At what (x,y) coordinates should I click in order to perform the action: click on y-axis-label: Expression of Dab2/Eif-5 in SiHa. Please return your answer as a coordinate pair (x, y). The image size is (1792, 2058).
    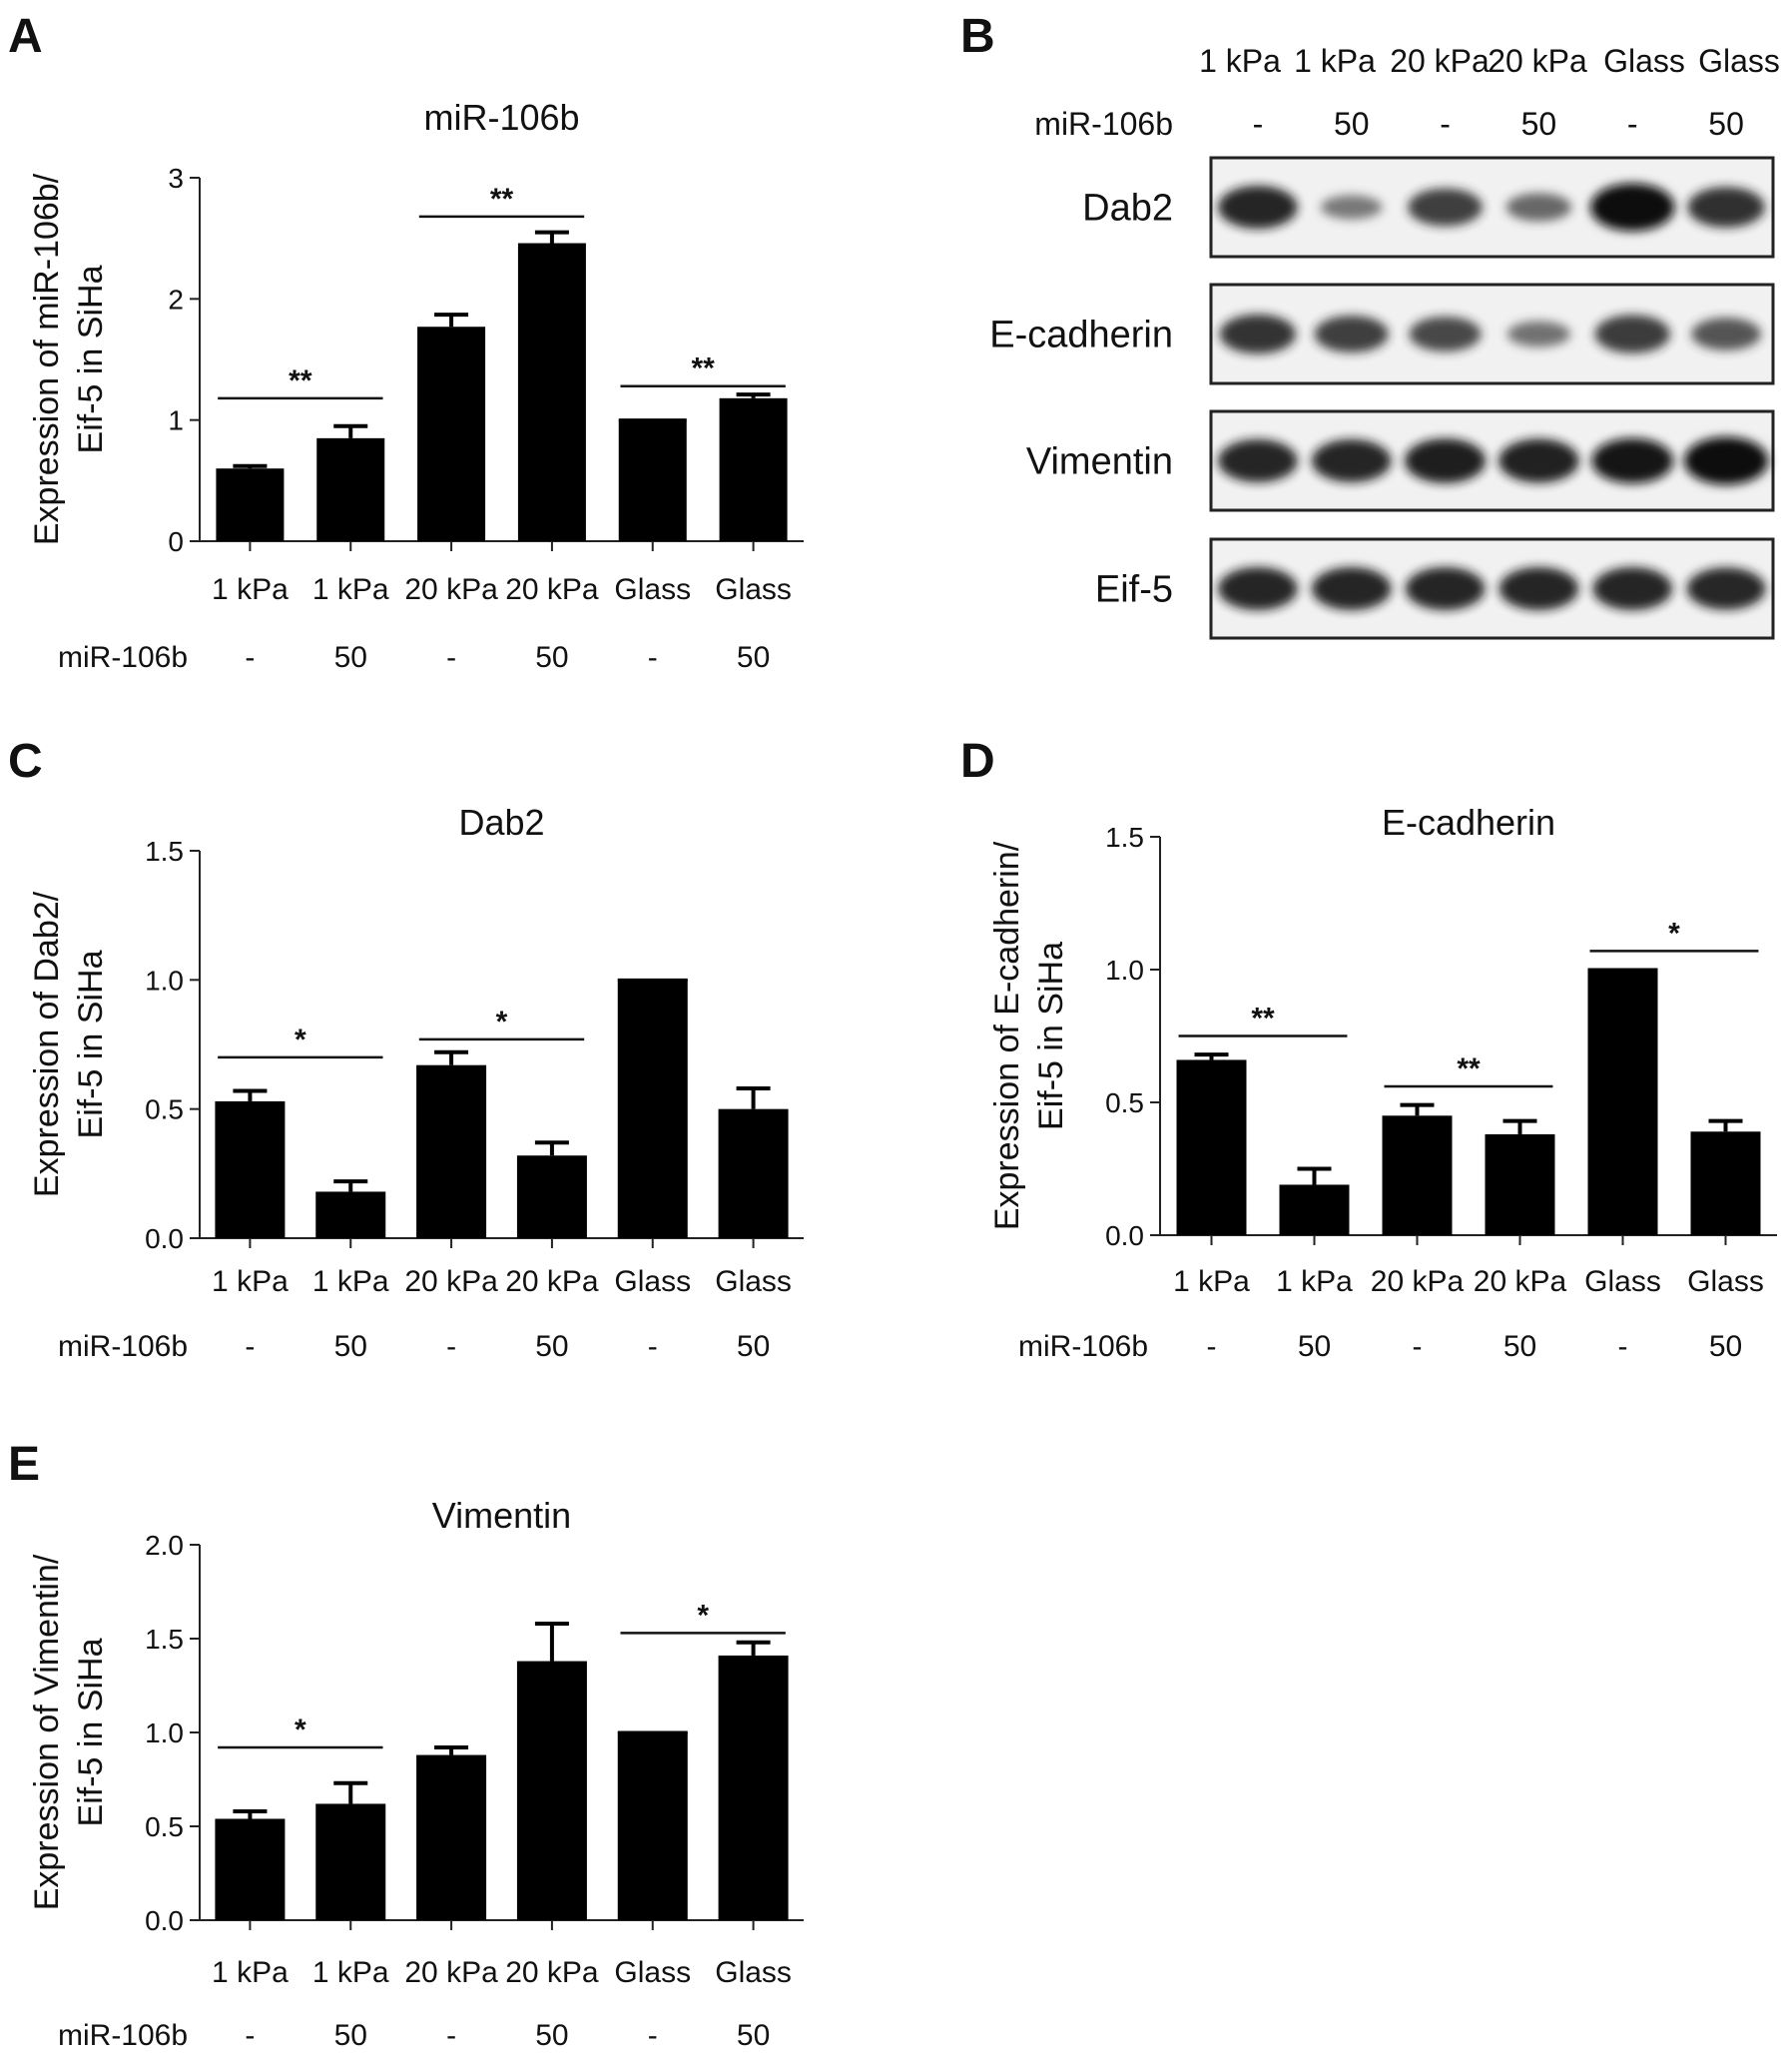
    Looking at the image, I should click on (69, 1044).